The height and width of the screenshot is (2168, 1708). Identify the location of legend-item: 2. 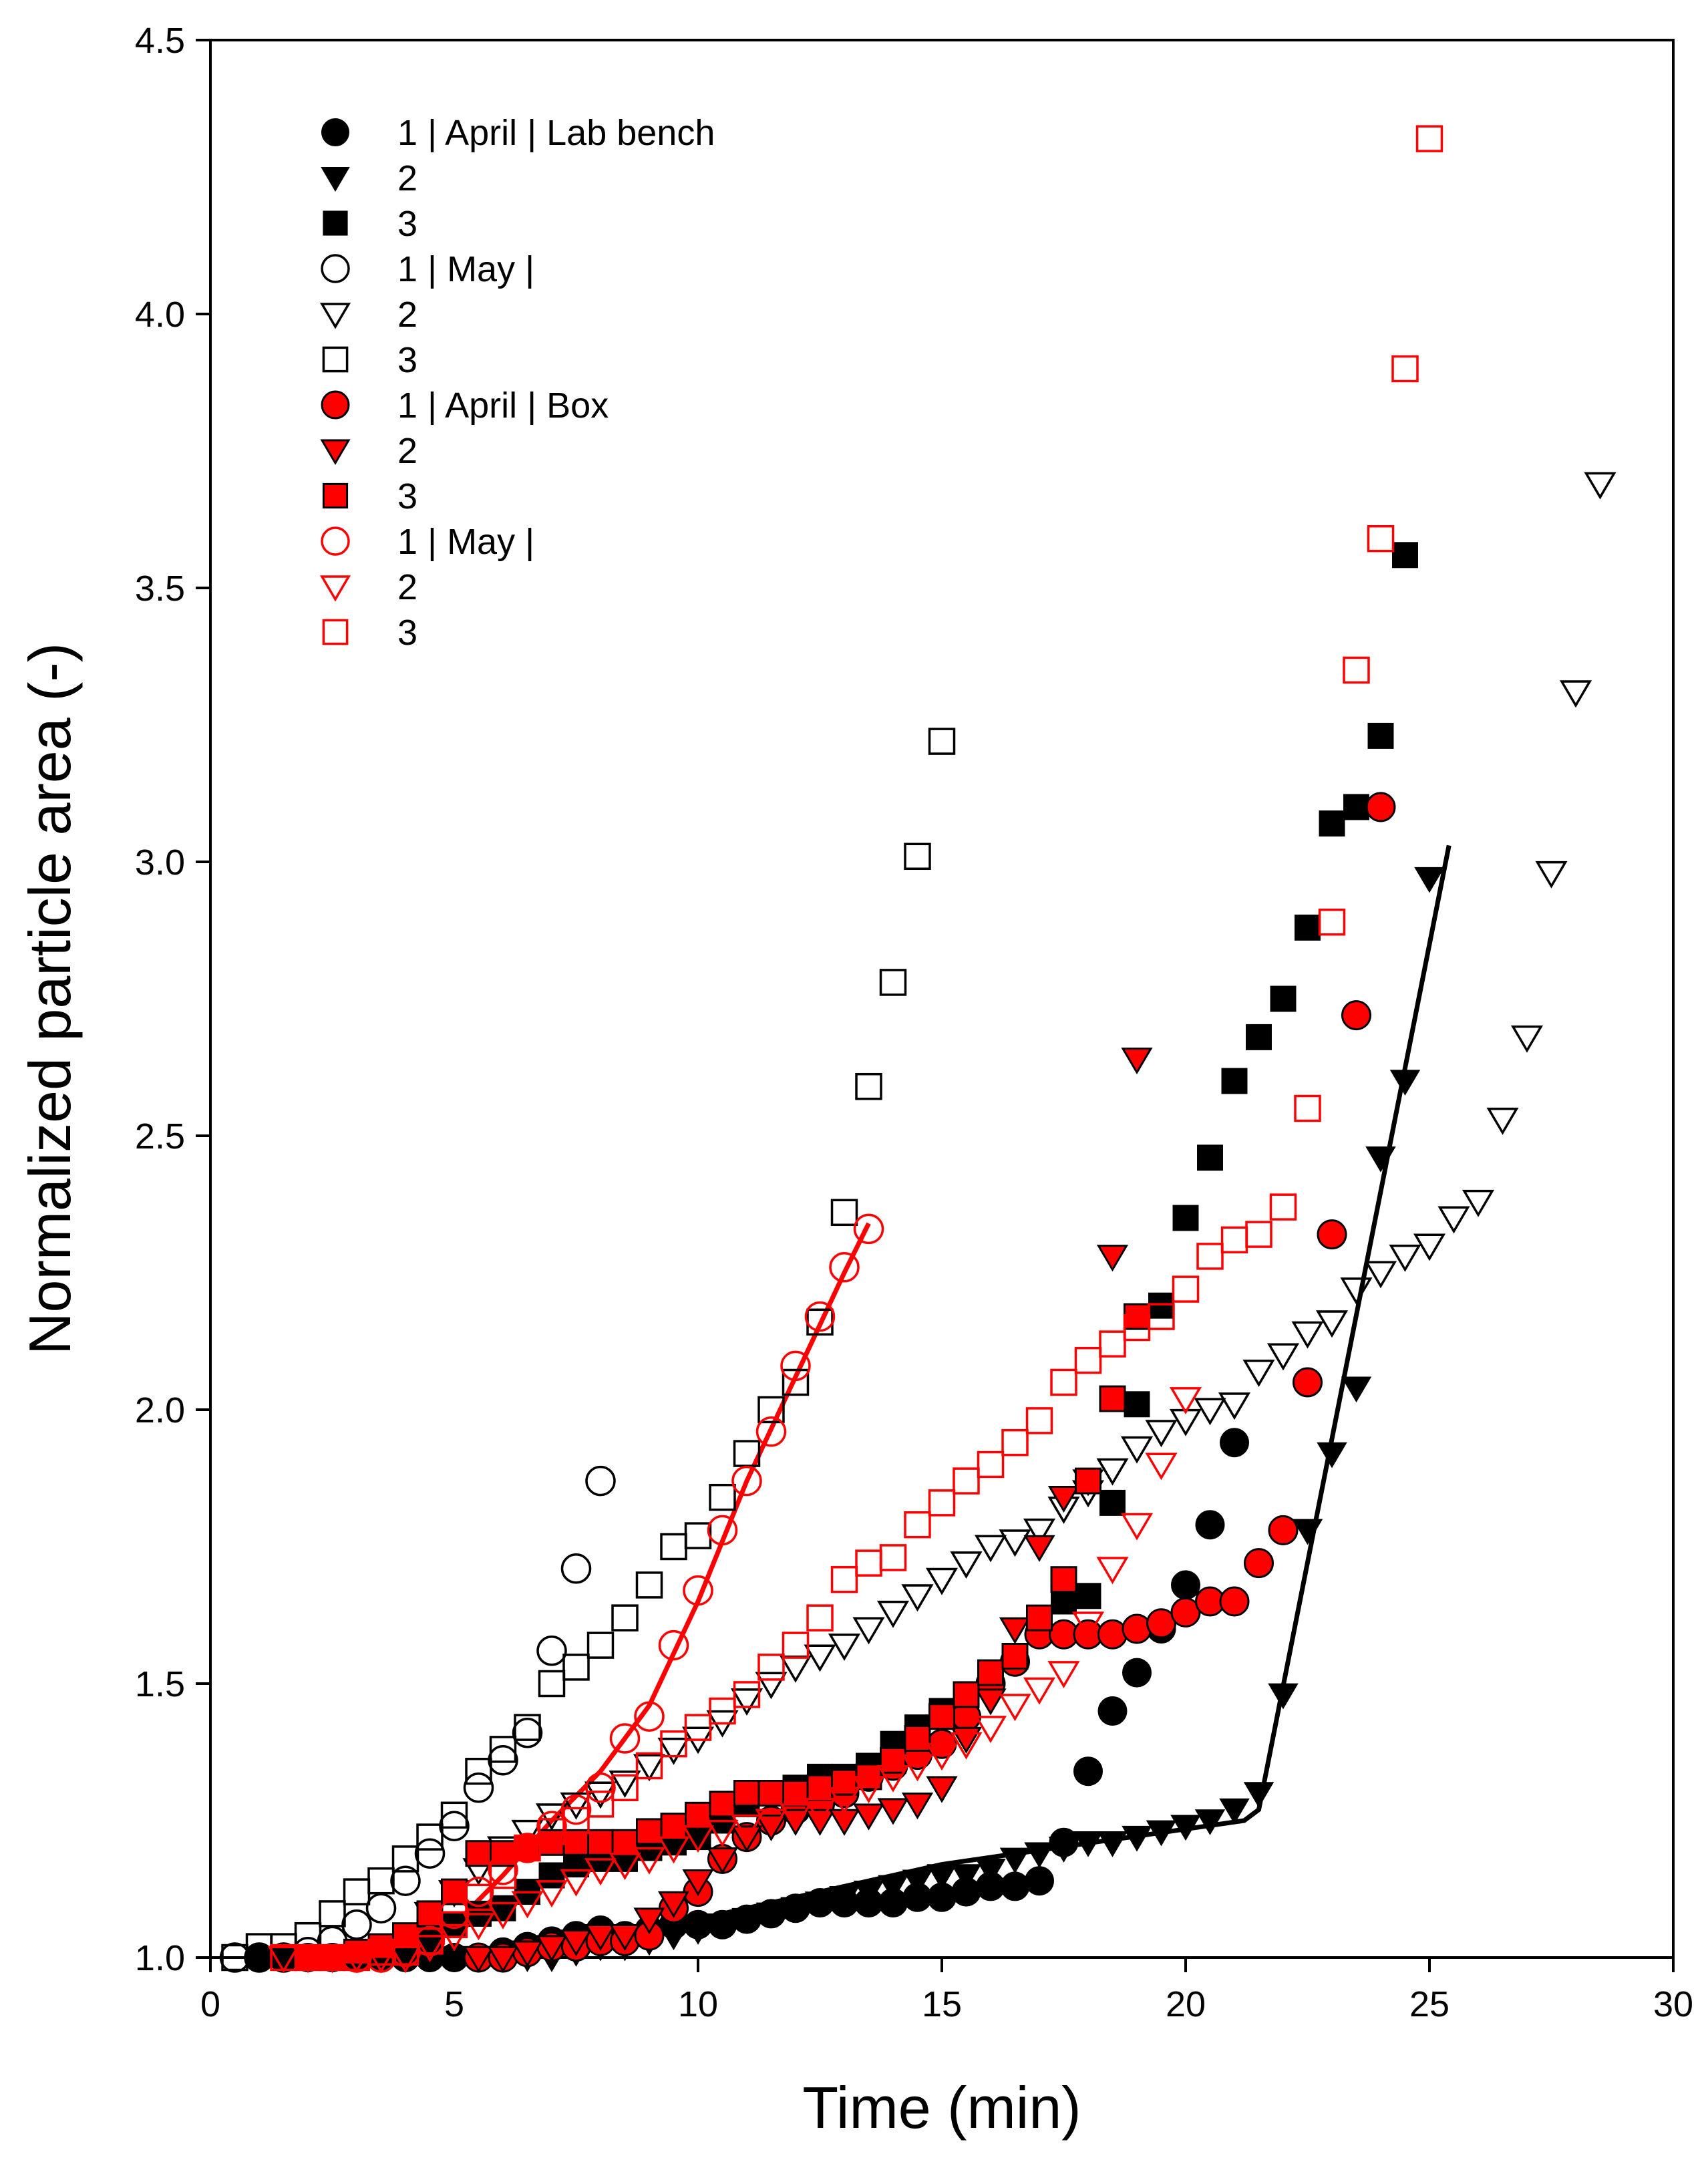
(368, 315).